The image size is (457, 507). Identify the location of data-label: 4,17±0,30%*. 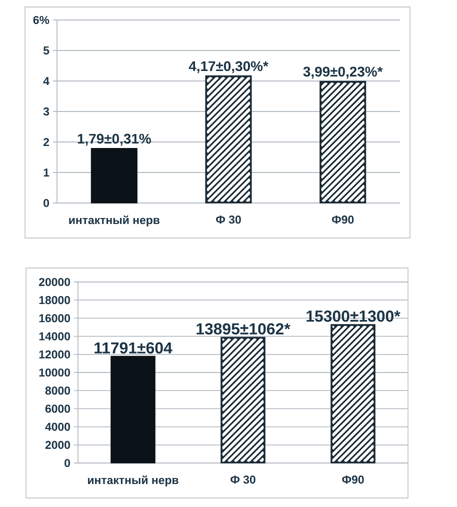
(228, 67).